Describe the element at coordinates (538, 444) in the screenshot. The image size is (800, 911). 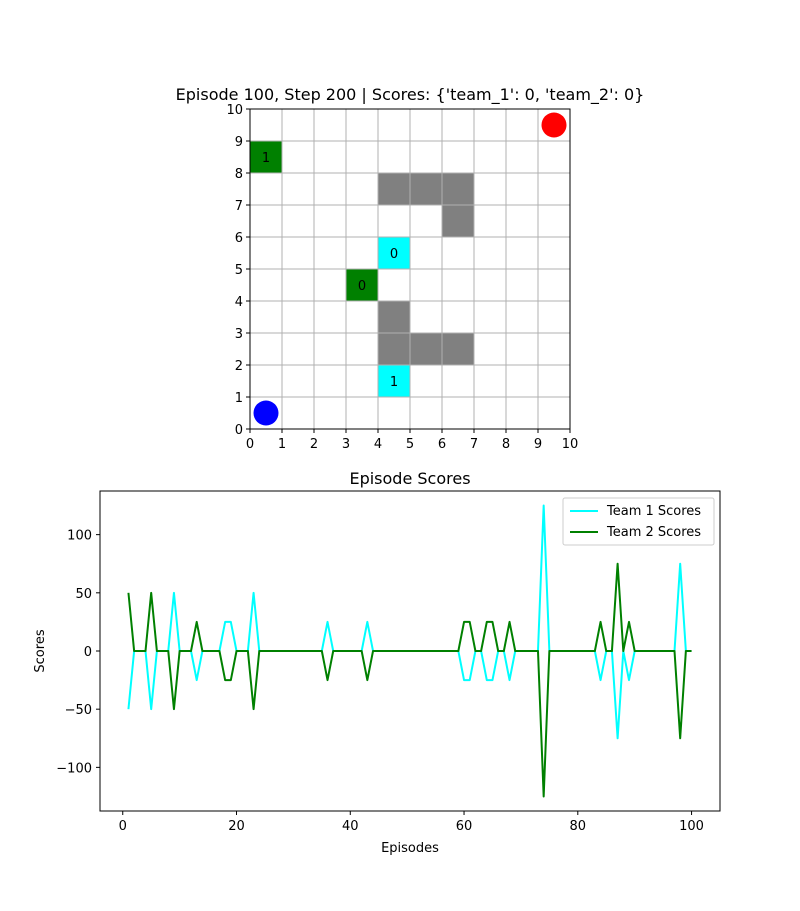
I see `x-tick-label: 9` at that location.